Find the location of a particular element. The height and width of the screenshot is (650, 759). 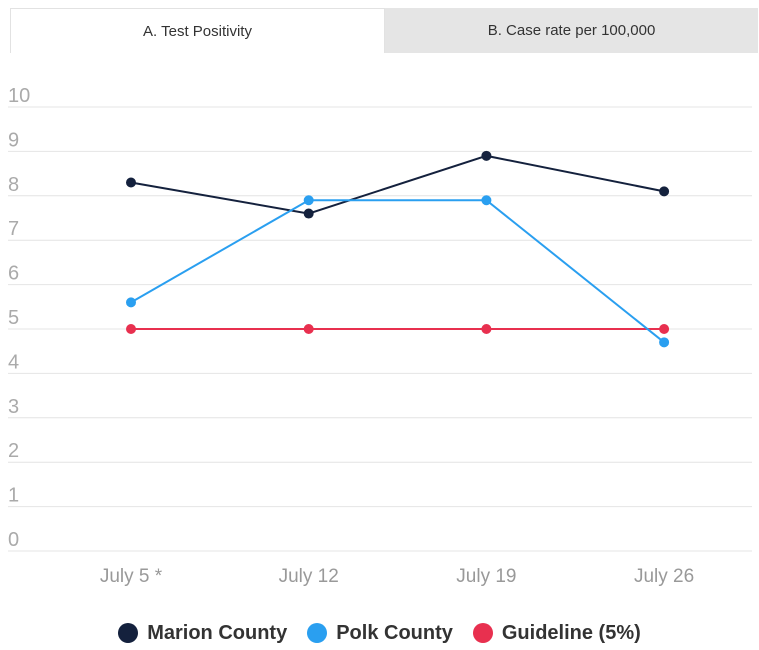

y-tick-label: 3 is located at coordinates (13, 407).